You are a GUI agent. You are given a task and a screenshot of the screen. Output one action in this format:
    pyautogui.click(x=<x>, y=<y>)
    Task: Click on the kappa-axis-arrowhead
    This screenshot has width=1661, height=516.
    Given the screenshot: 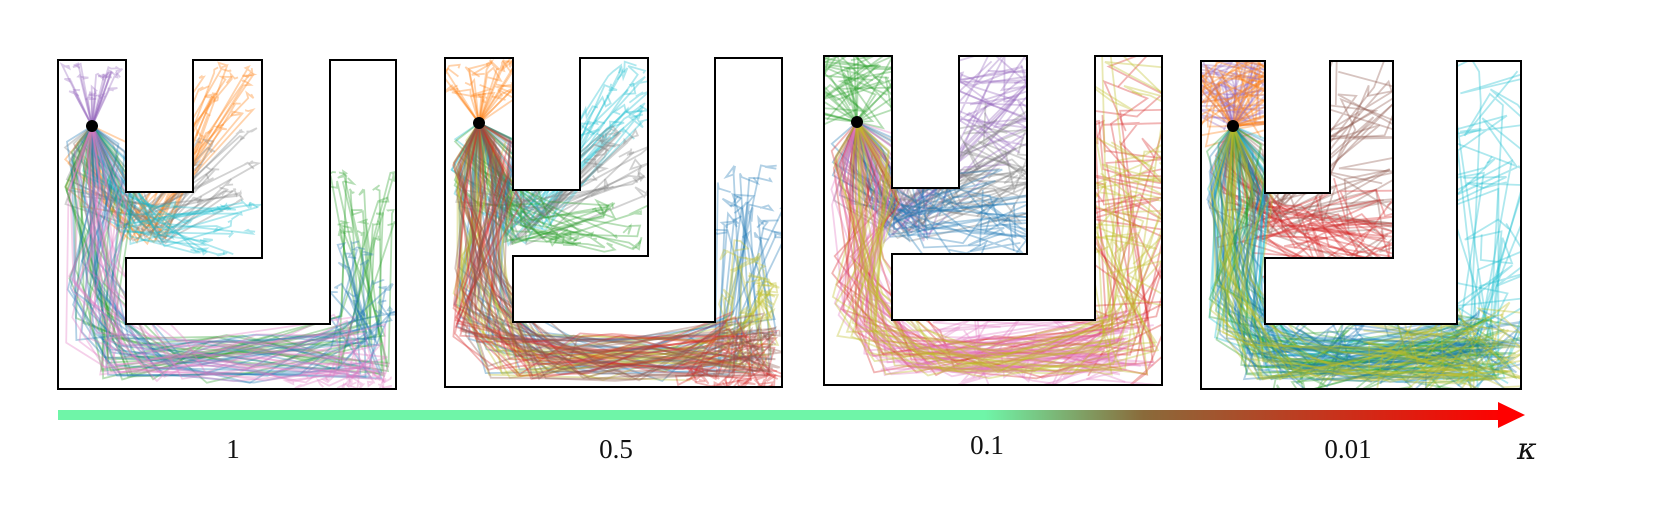 What is the action you would take?
    pyautogui.click(x=1511, y=415)
    